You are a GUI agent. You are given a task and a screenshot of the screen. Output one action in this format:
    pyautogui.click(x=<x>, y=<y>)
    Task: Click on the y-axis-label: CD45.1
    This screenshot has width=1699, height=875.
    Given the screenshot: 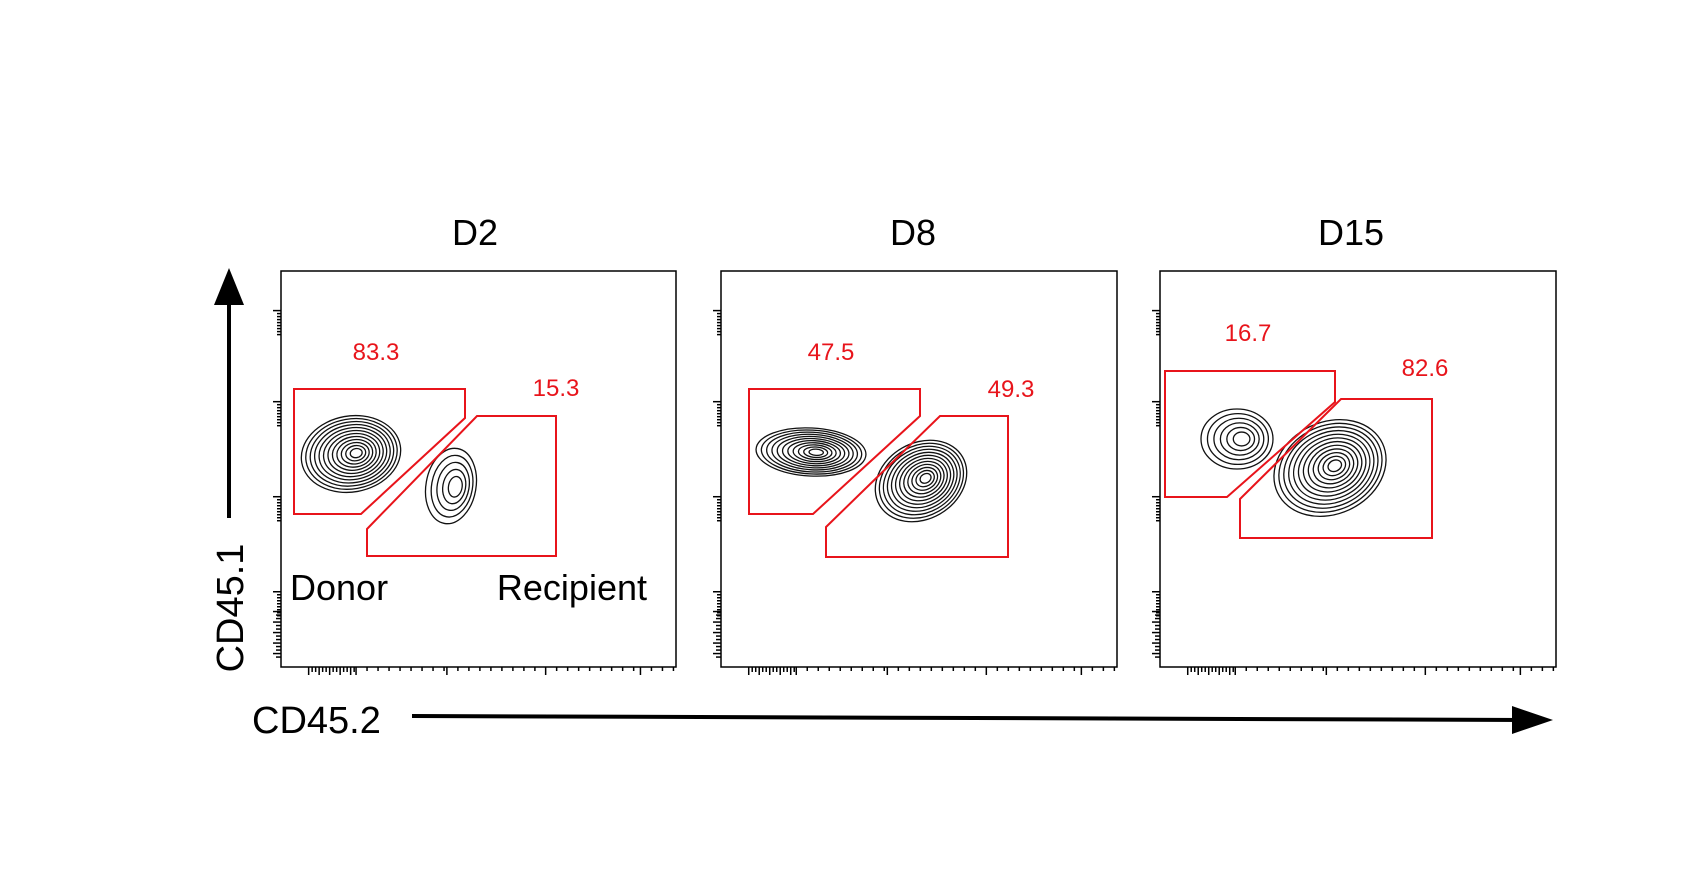 What is the action you would take?
    pyautogui.click(x=231, y=608)
    